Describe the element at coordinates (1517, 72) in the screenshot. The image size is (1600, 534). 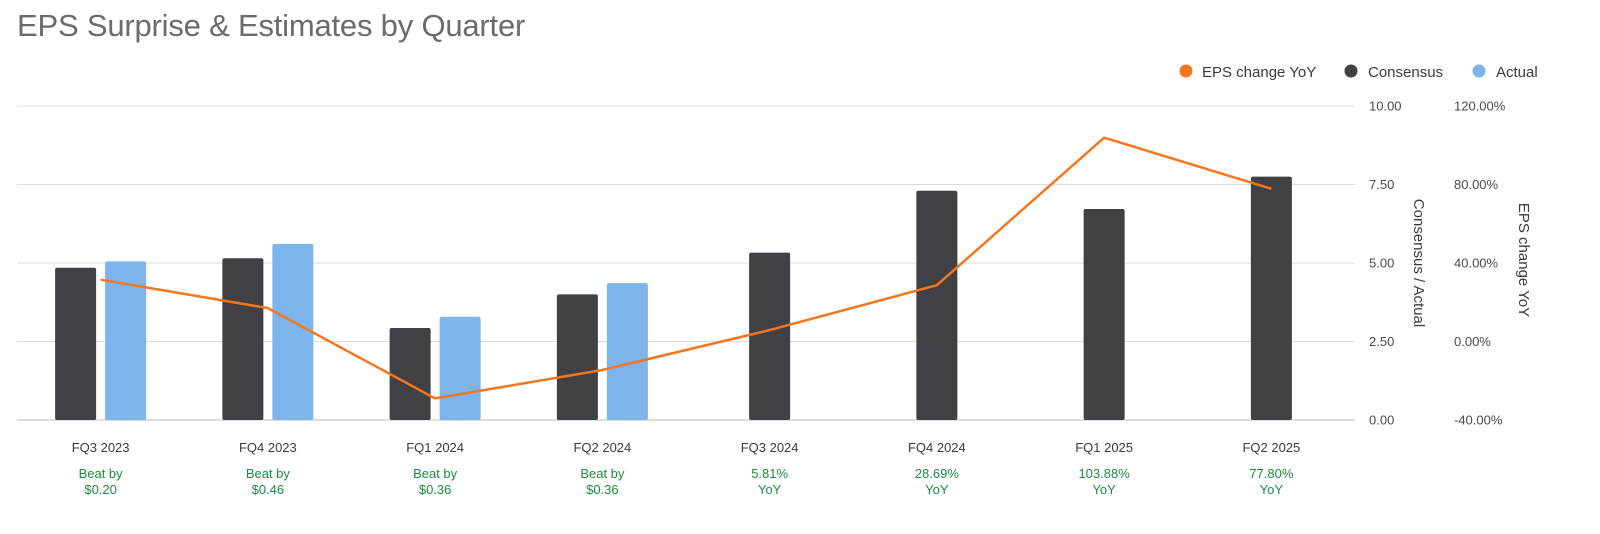
I see `legend-label: Actual` at that location.